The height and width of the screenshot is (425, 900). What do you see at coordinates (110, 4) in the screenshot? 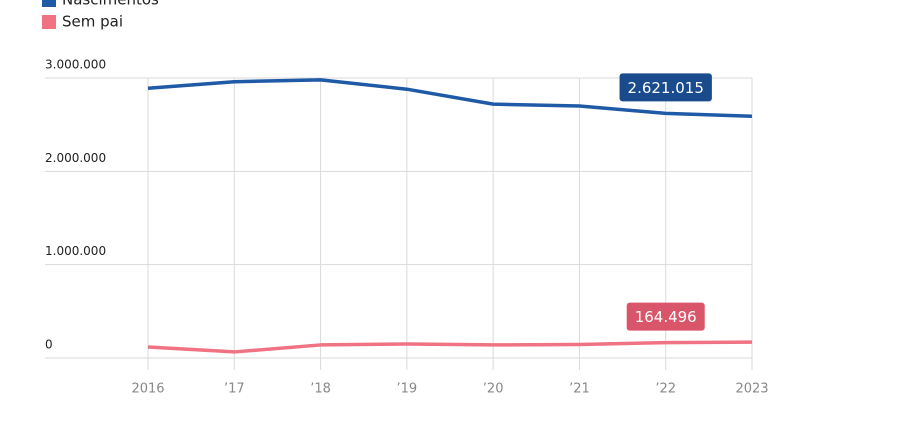
I see `legend-label: Nascimentos` at bounding box center [110, 4].